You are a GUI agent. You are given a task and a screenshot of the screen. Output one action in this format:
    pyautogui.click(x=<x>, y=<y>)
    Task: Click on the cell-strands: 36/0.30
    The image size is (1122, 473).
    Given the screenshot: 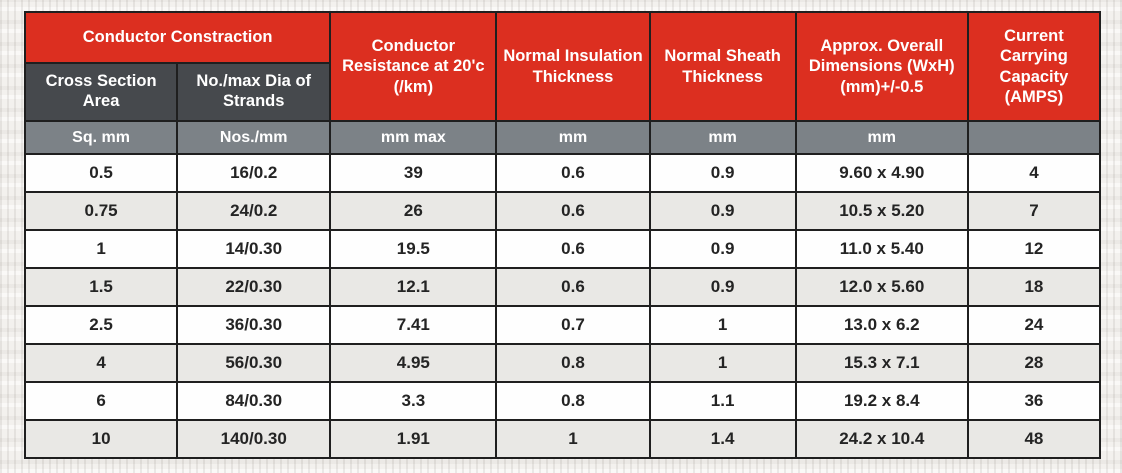 What is the action you would take?
    pyautogui.click(x=254, y=325)
    